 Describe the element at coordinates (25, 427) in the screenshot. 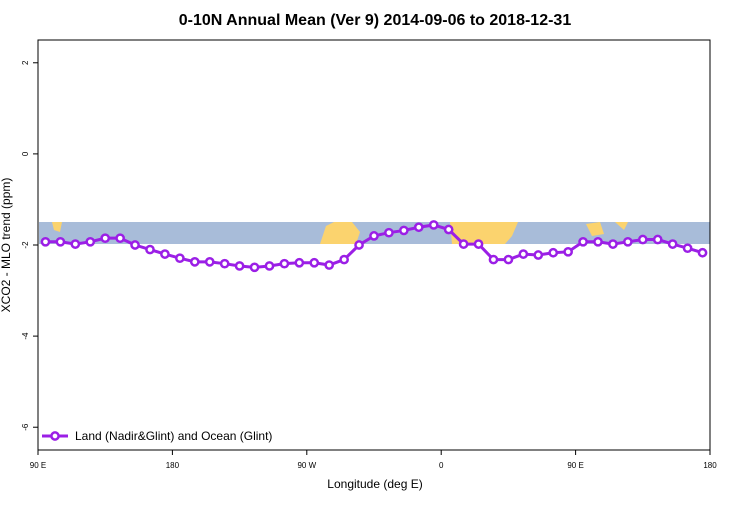

I see `y-tick-label: -6` at that location.